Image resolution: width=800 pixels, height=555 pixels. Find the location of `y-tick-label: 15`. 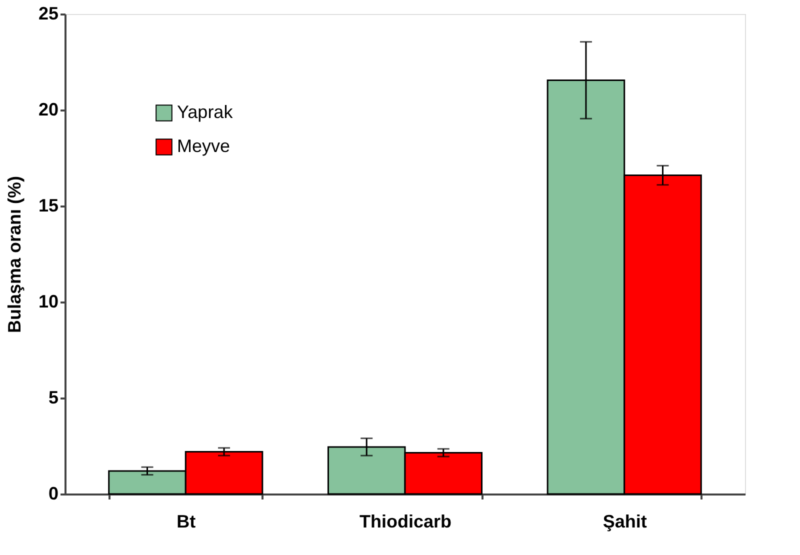

y-tick-label: 15 is located at coordinates (48, 206).